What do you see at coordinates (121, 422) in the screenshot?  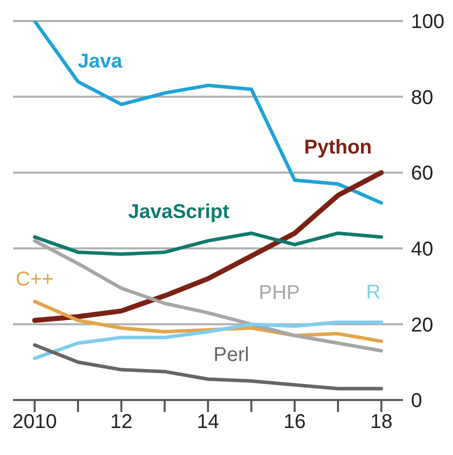 I see `x-tick-label: 12` at bounding box center [121, 422].